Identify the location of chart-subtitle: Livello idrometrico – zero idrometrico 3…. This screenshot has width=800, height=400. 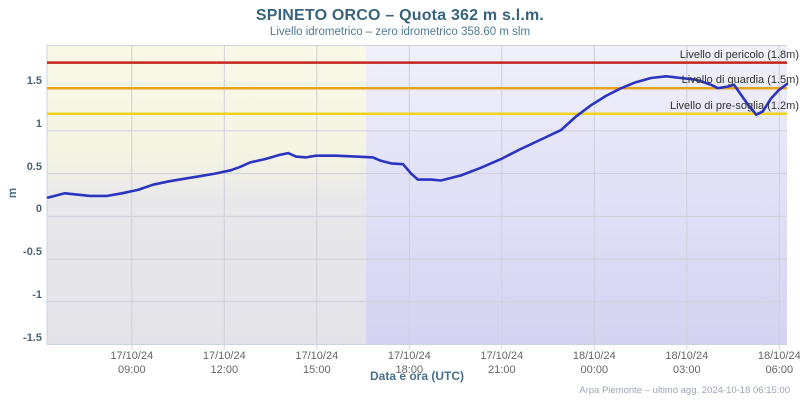
(400, 32).